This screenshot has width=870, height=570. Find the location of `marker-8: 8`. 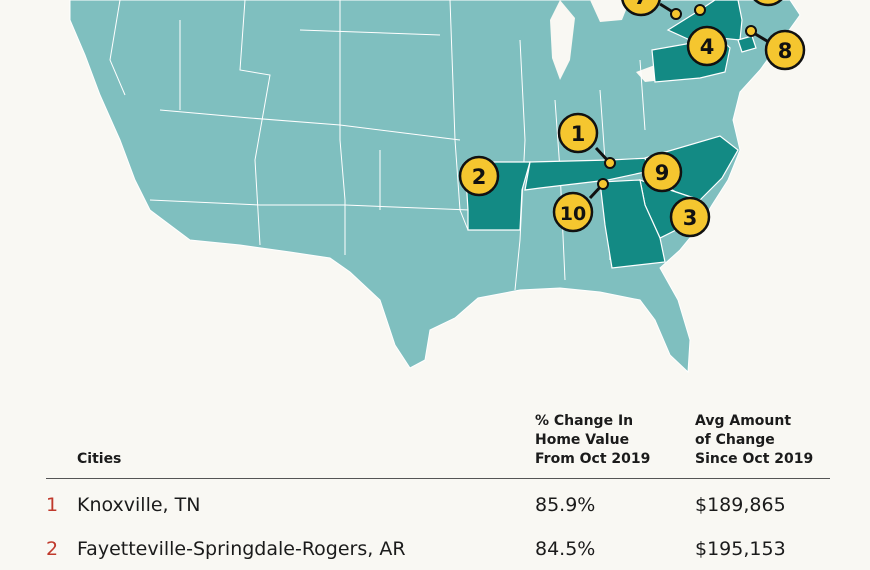

marker-8: 8 is located at coordinates (785, 50).